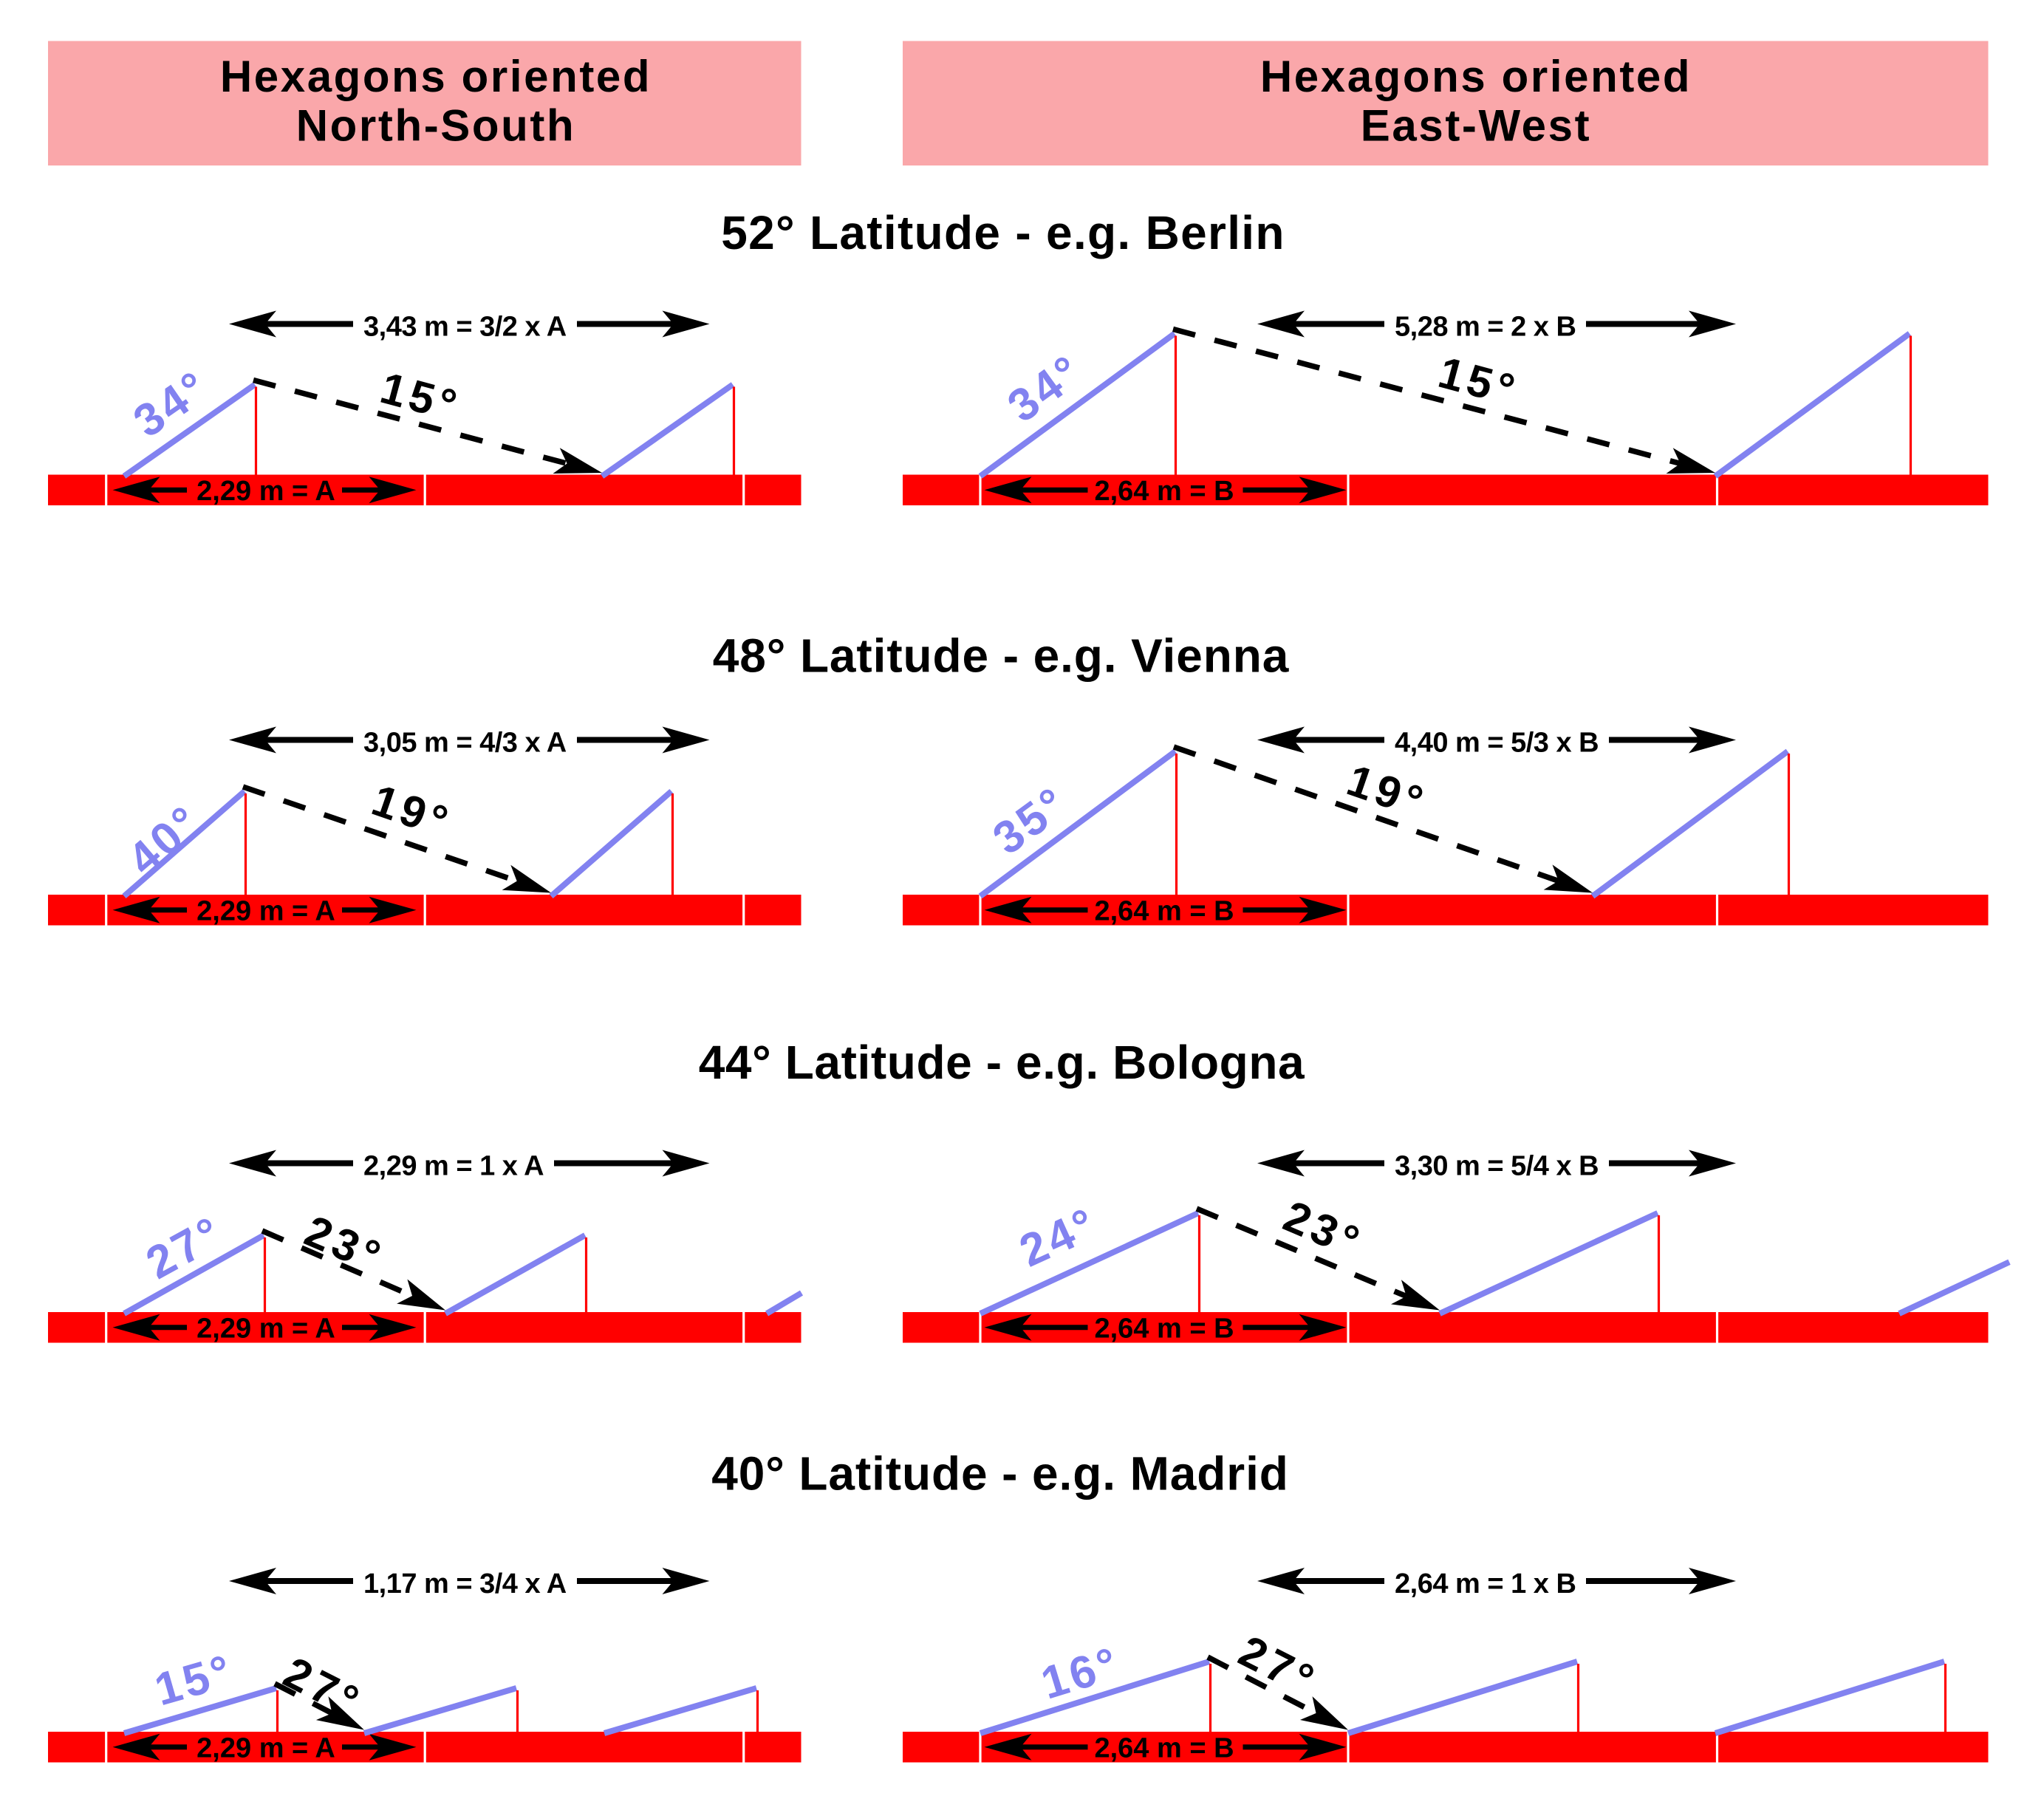 The height and width of the screenshot is (1796, 2044). Describe the element at coordinates (465, 743) in the screenshot. I see `svg-text: 3,05 m = 4/3 x A` at that location.